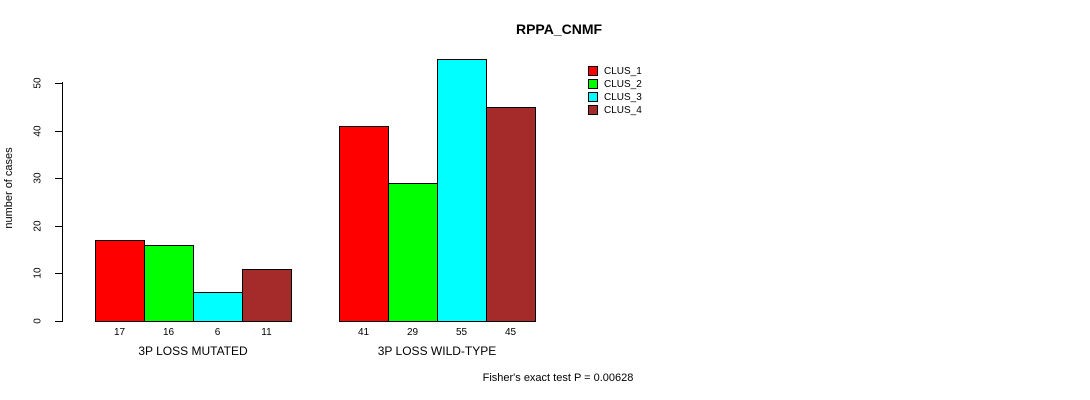 The width and height of the screenshot is (1090, 400). What do you see at coordinates (623, 71) in the screenshot?
I see `legend-label-clus_1: CLUS_1` at bounding box center [623, 71].